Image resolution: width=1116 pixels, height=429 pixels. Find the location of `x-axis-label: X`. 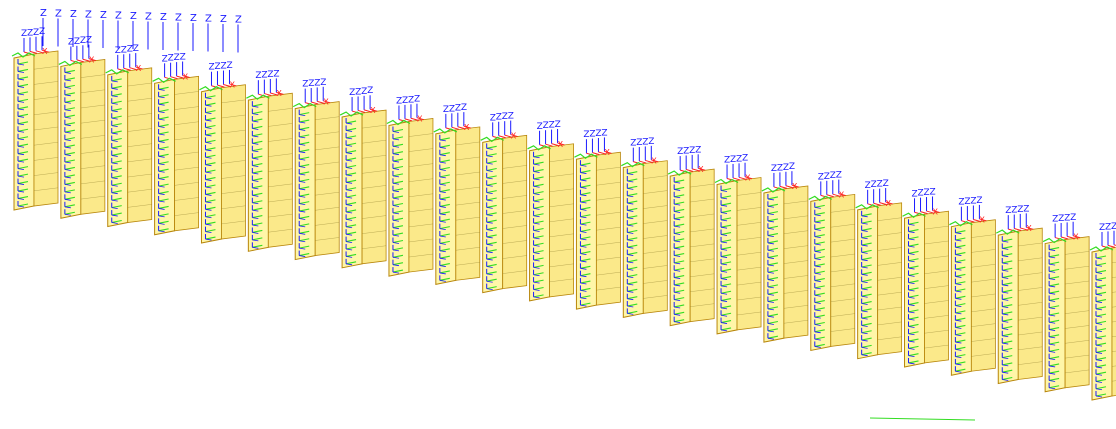

x-axis-label: X is located at coordinates (326, 102).